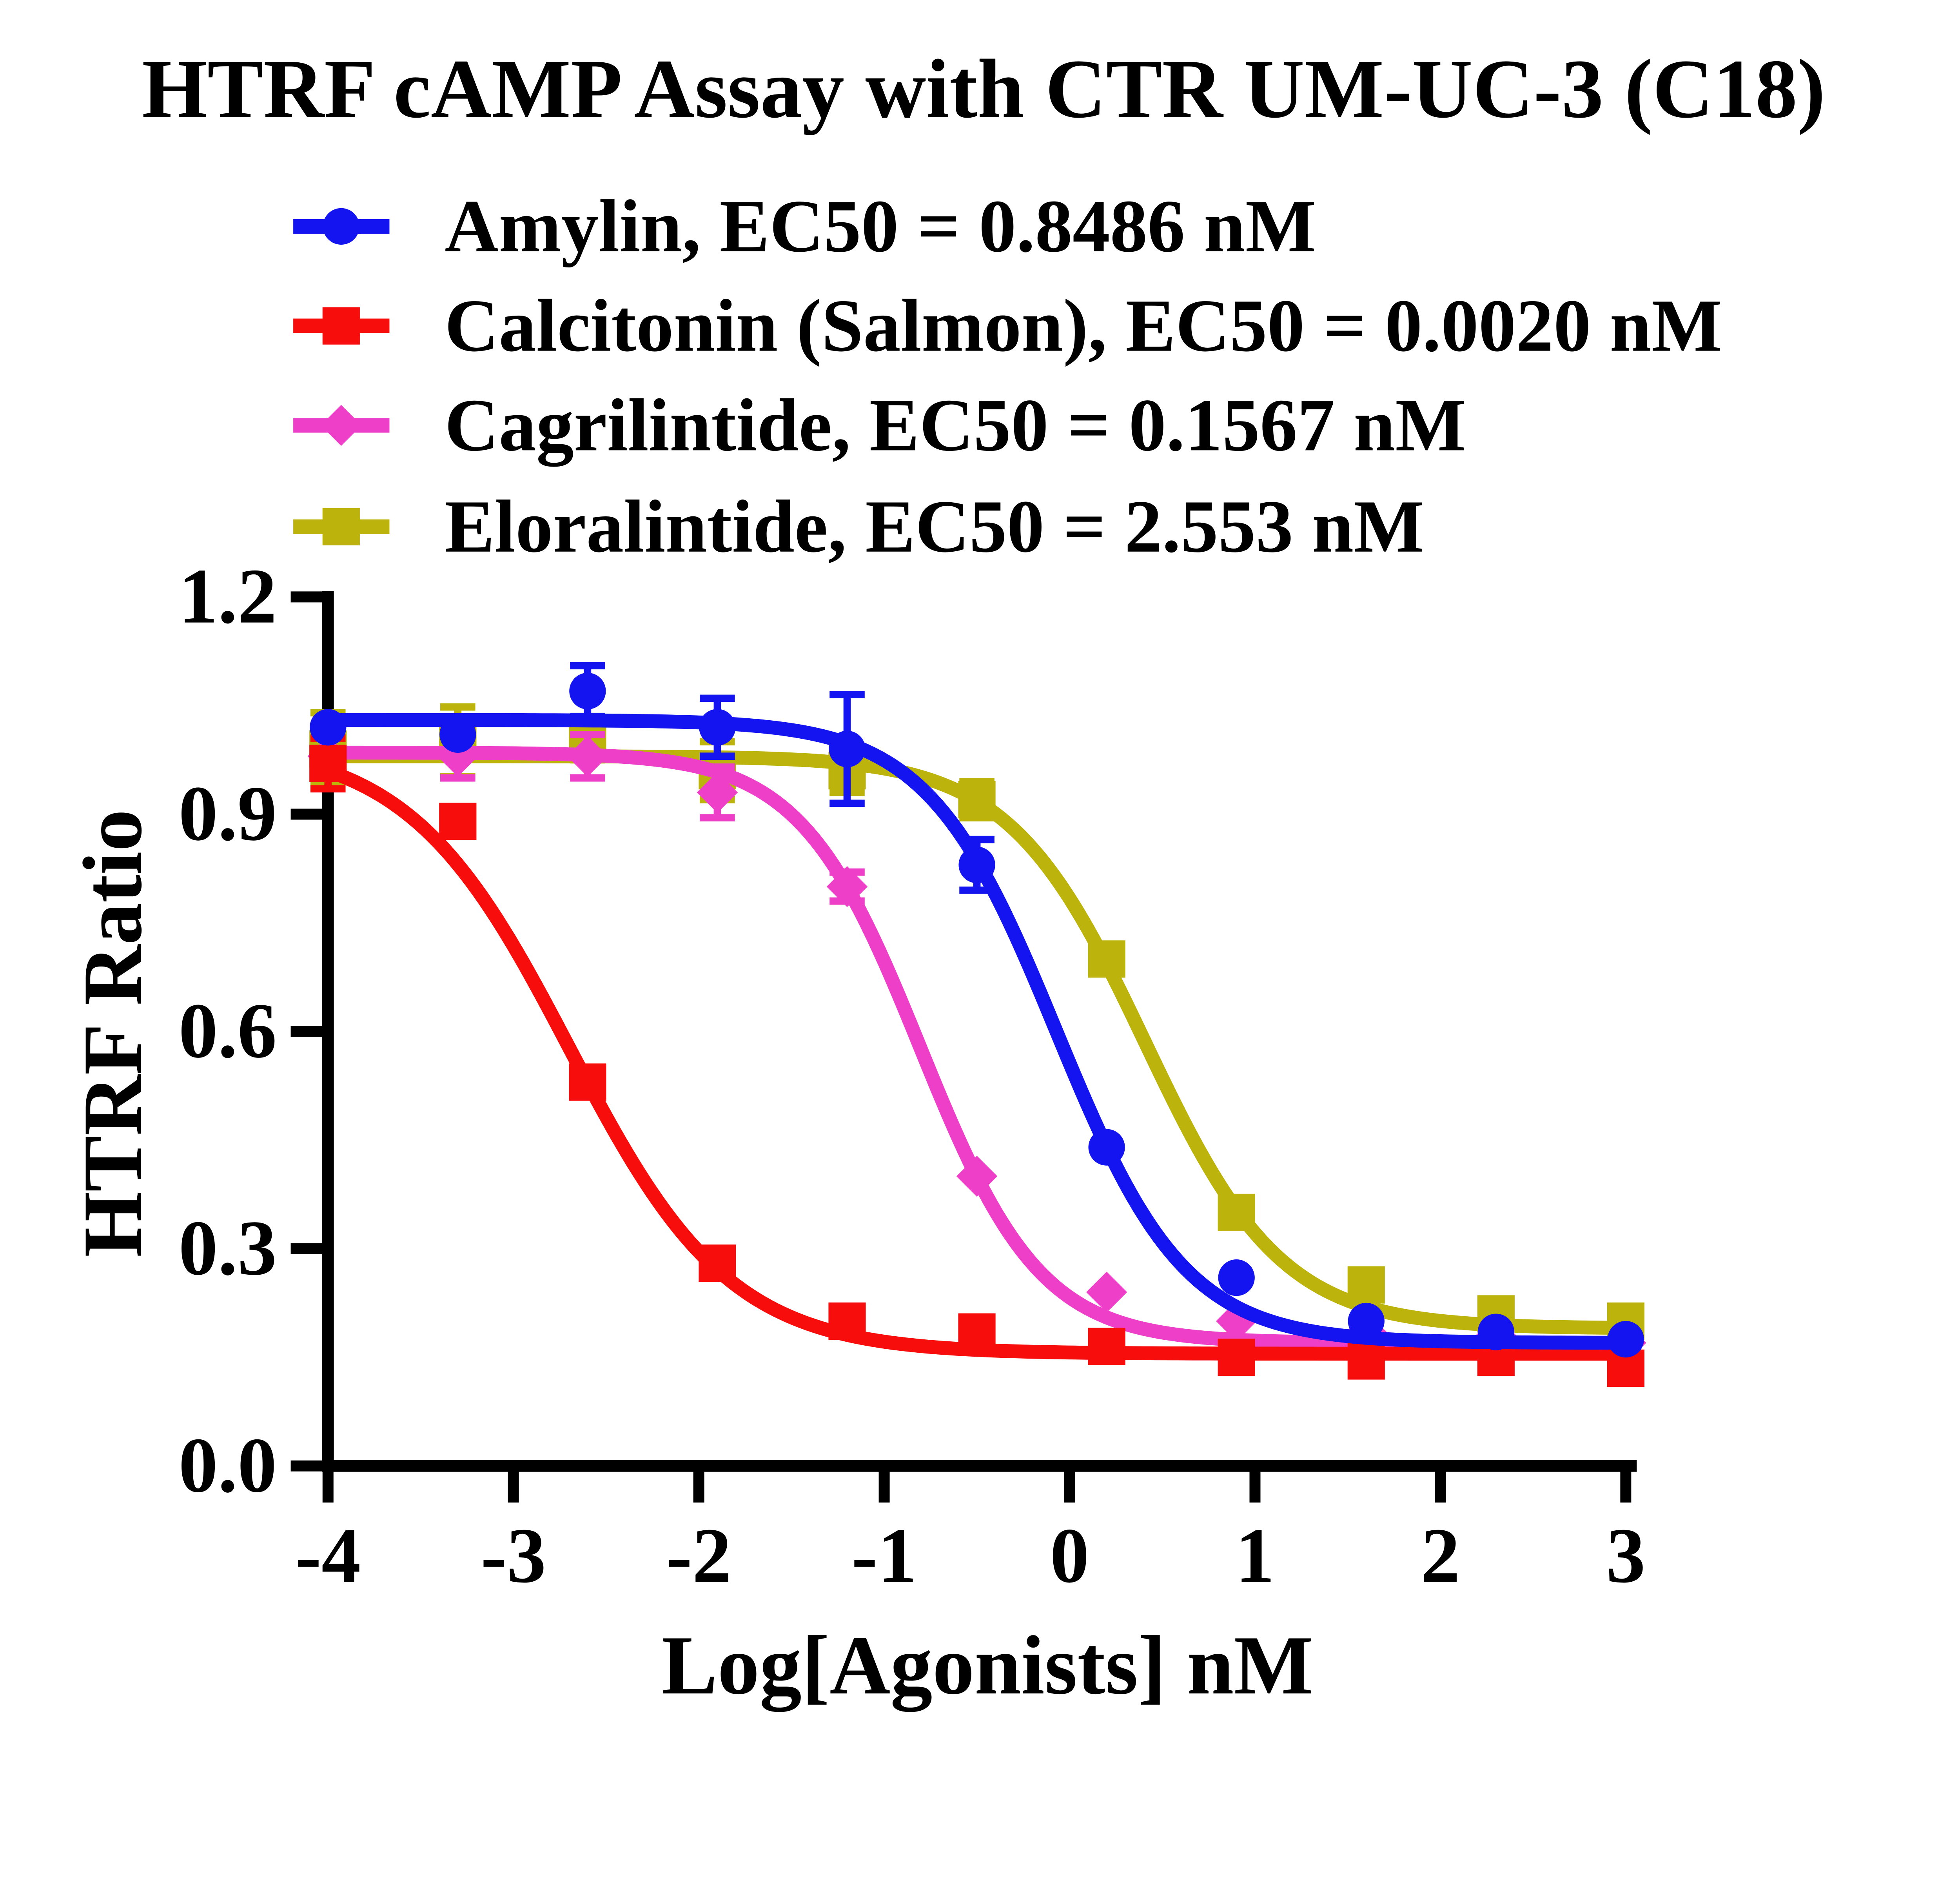  Describe the element at coordinates (987, 1666) in the screenshot. I see `x-axis-title: Log[Agonists] nM` at that location.